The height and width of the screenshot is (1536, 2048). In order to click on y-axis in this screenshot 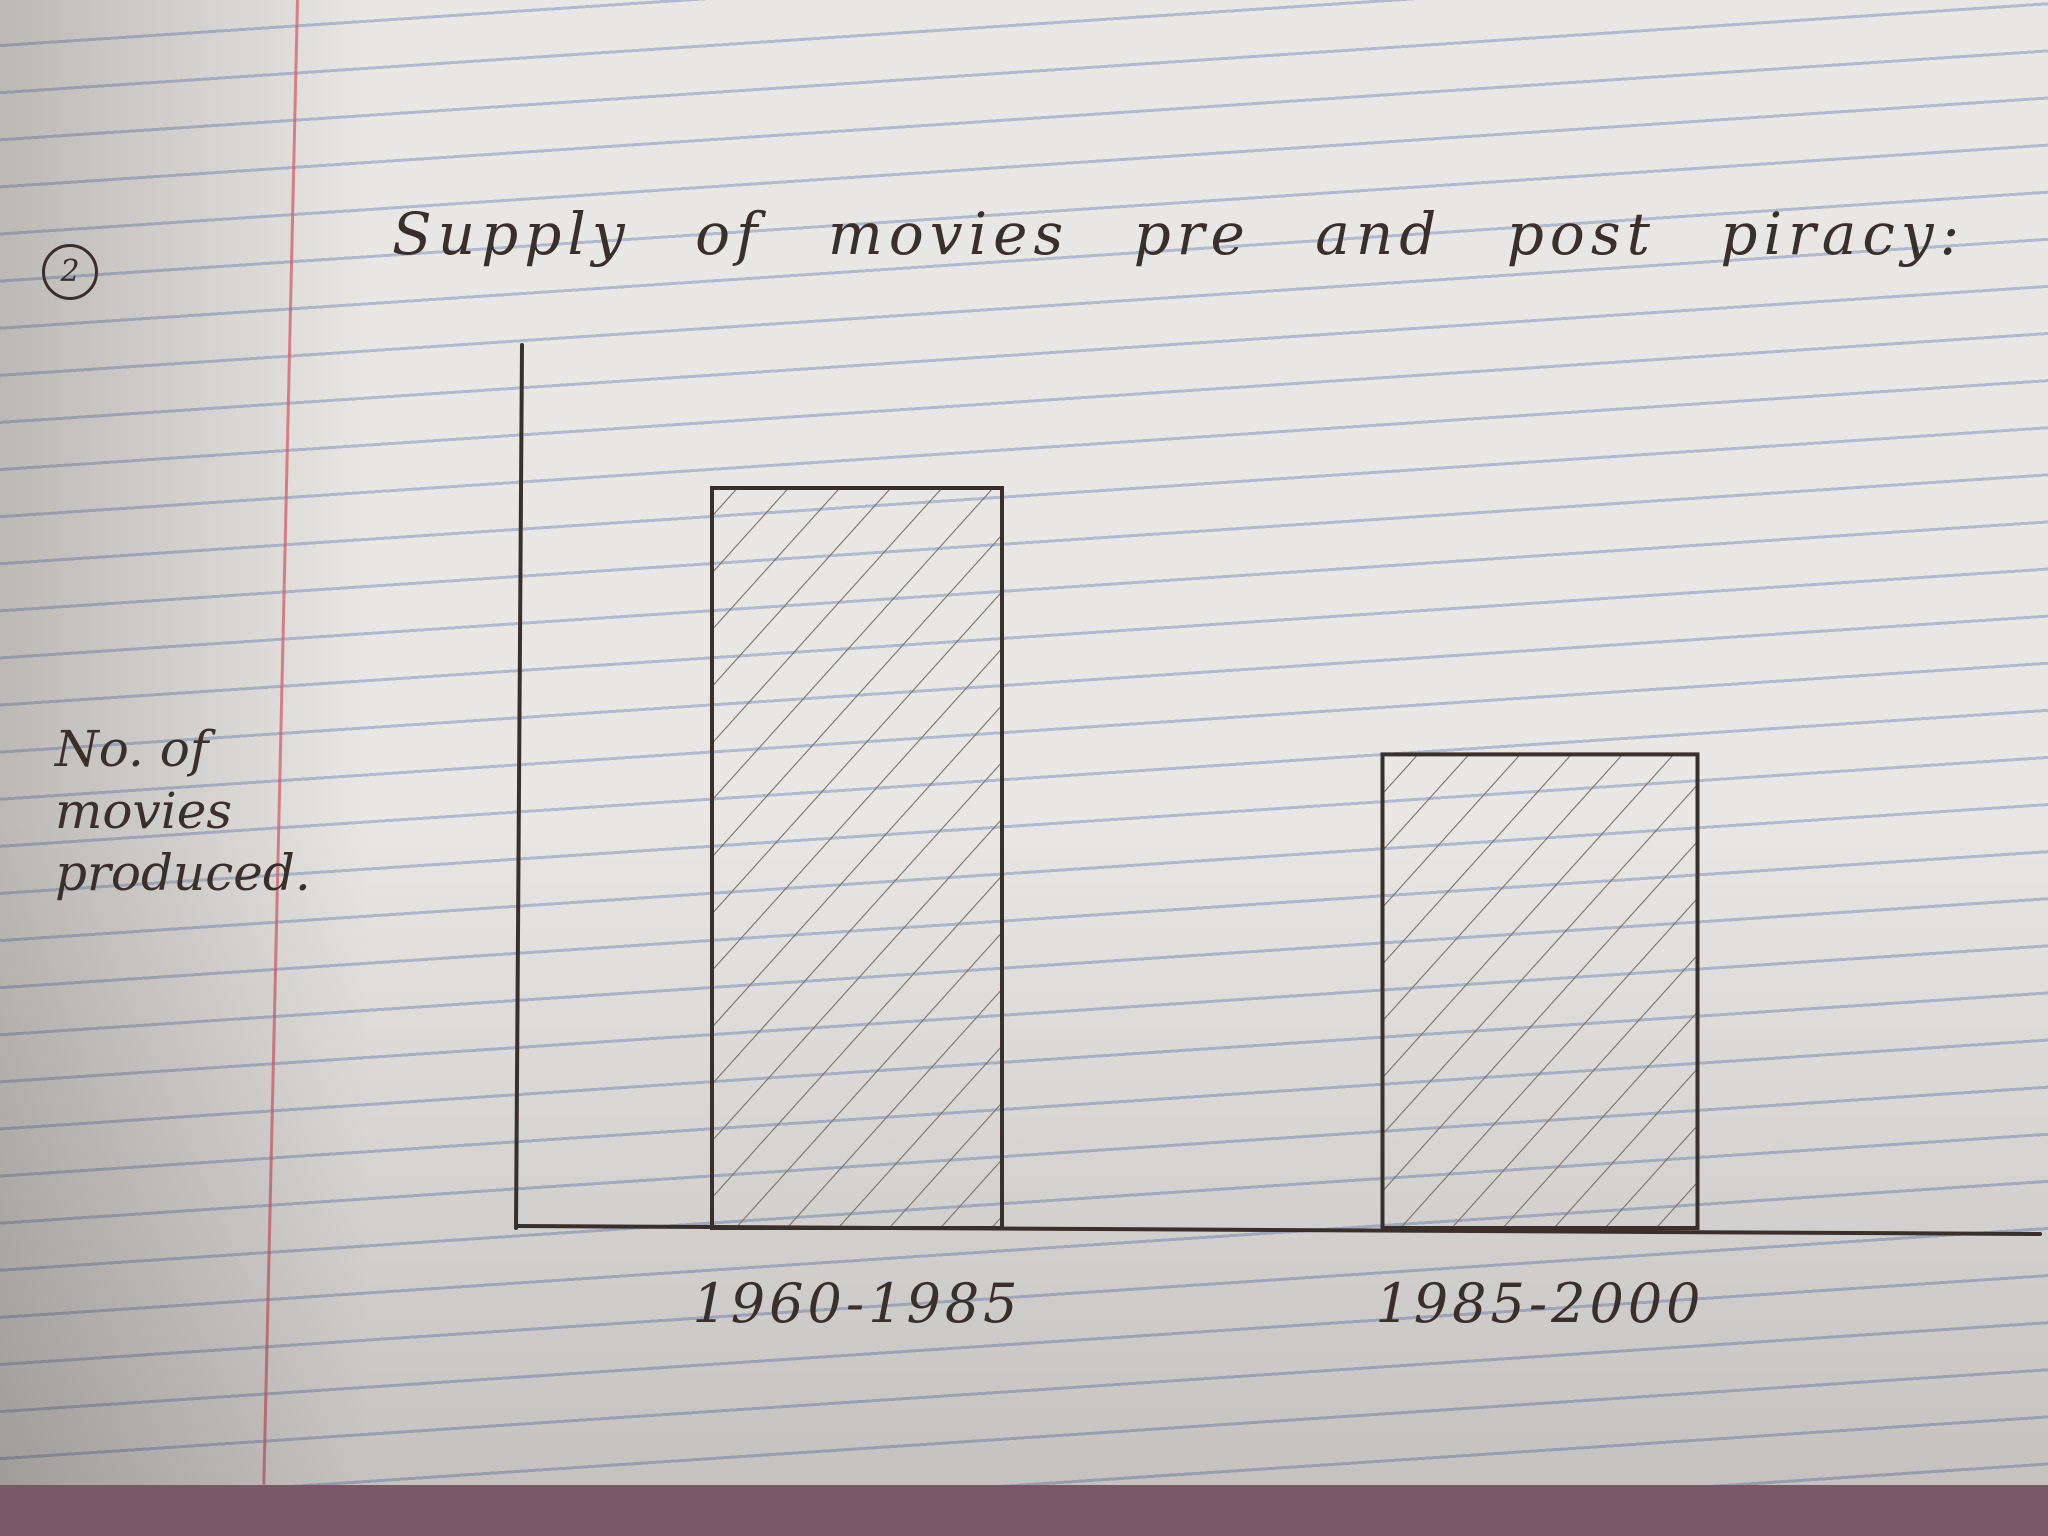, I will do `click(519, 786)`.